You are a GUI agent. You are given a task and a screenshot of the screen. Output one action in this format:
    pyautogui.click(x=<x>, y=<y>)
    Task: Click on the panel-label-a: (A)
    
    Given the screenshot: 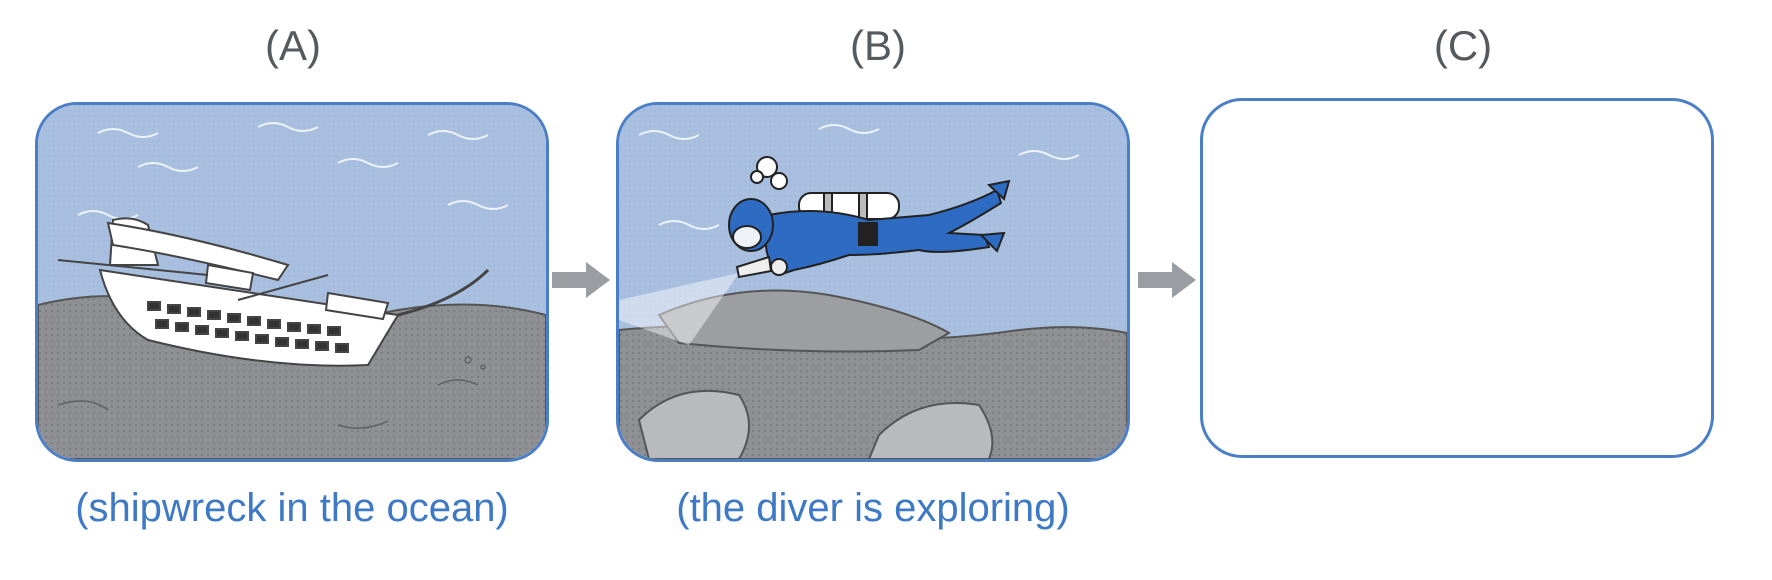 What is the action you would take?
    pyautogui.click(x=293, y=45)
    